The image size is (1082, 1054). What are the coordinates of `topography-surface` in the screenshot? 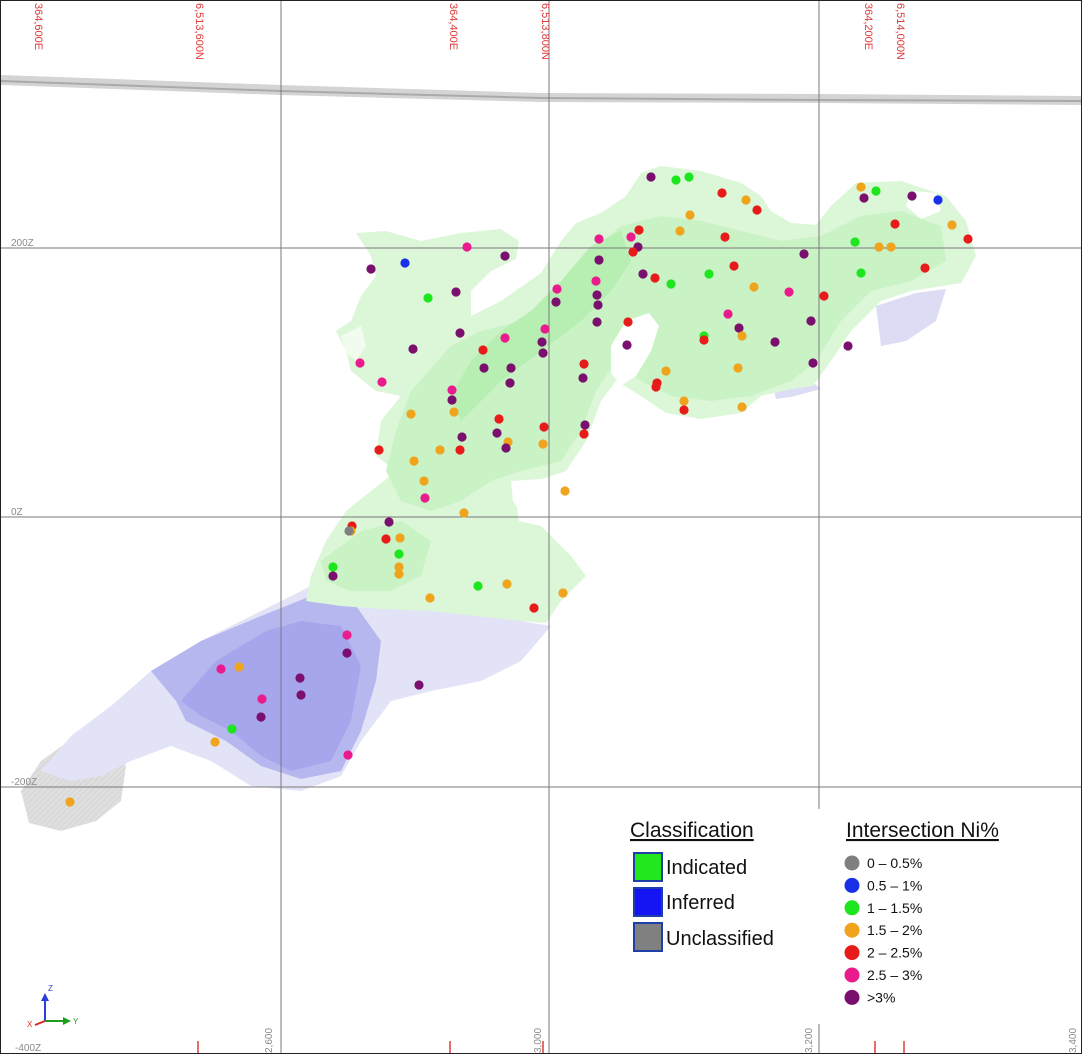 It's located at (541, 90).